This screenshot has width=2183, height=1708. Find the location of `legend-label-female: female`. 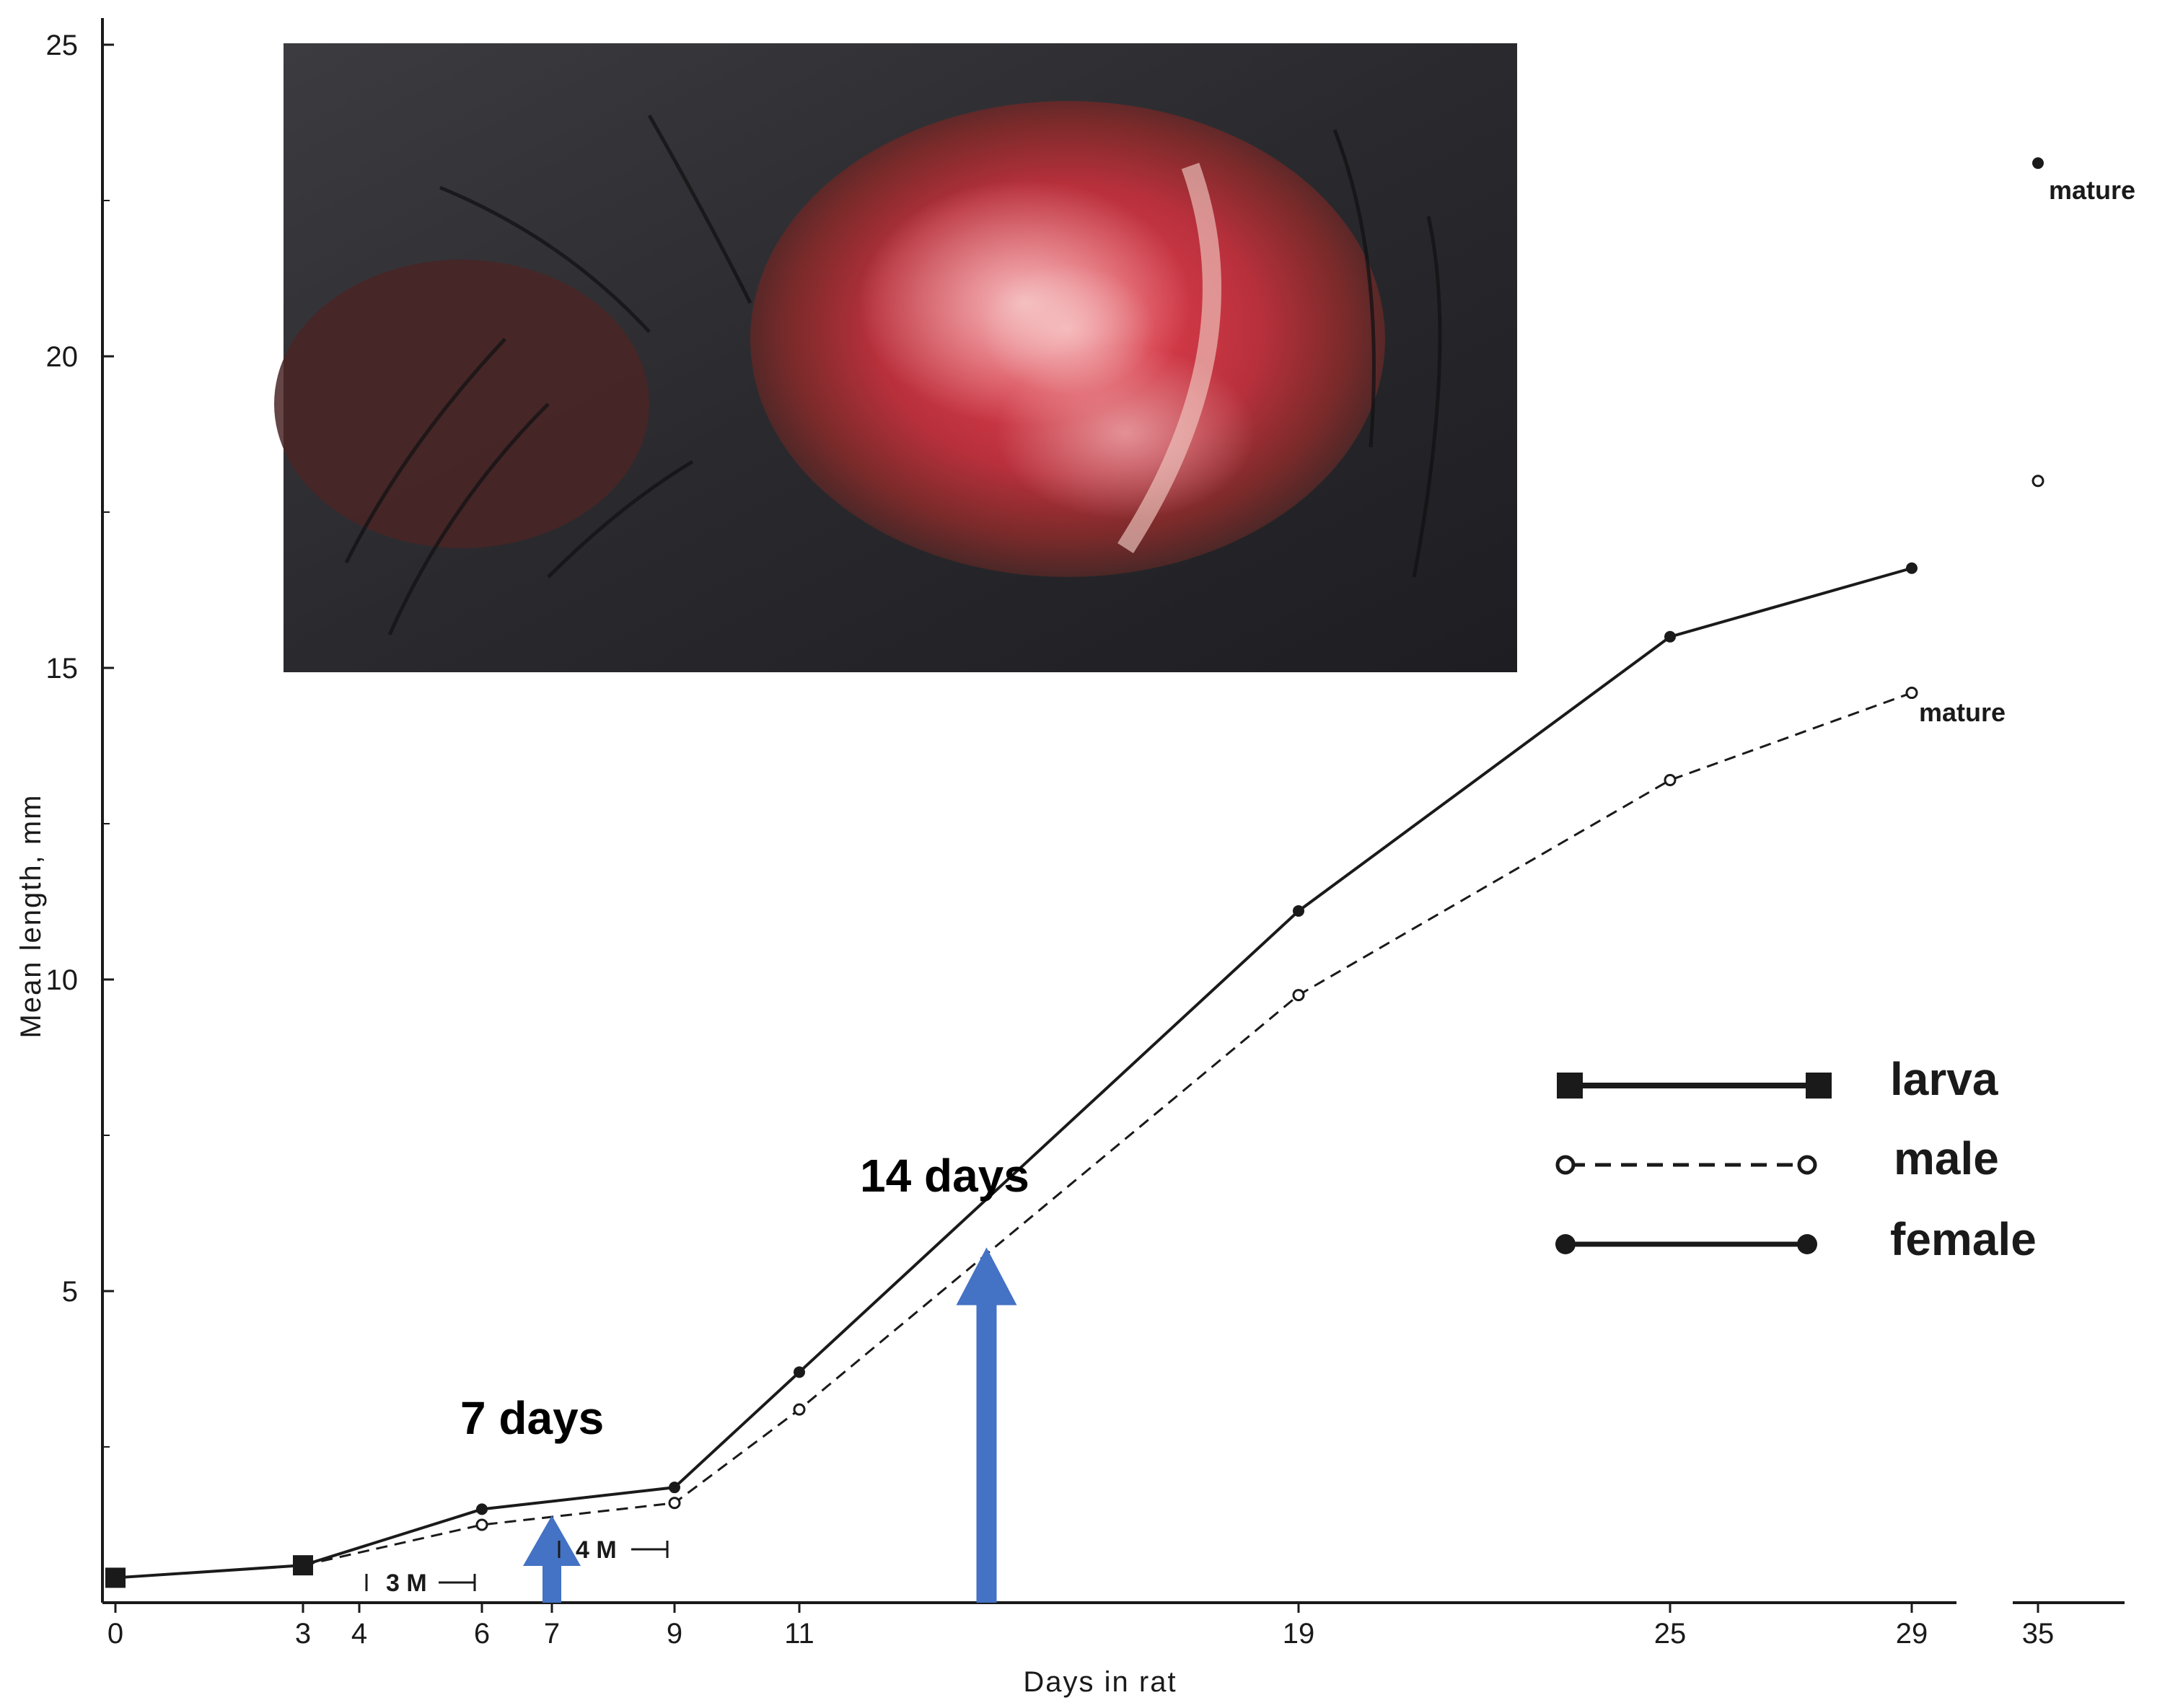

legend-label-female: female is located at coordinates (1963, 1239).